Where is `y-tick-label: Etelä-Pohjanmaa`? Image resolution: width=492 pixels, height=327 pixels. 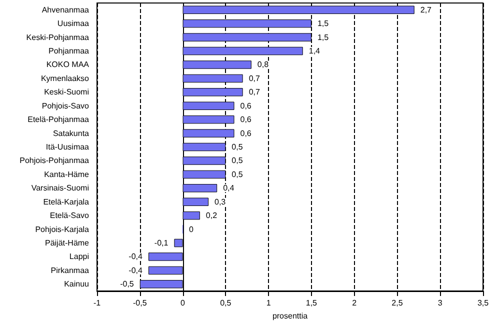
y-tick-label: Etelä-Pohjanmaa is located at coordinates (59, 119).